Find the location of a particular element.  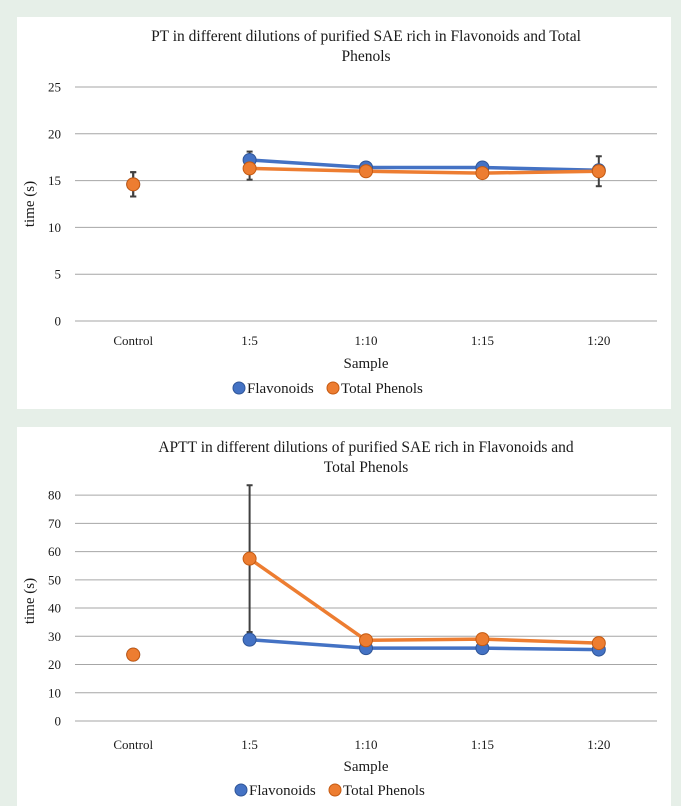

y-tick-label: 80 is located at coordinates (54, 495).